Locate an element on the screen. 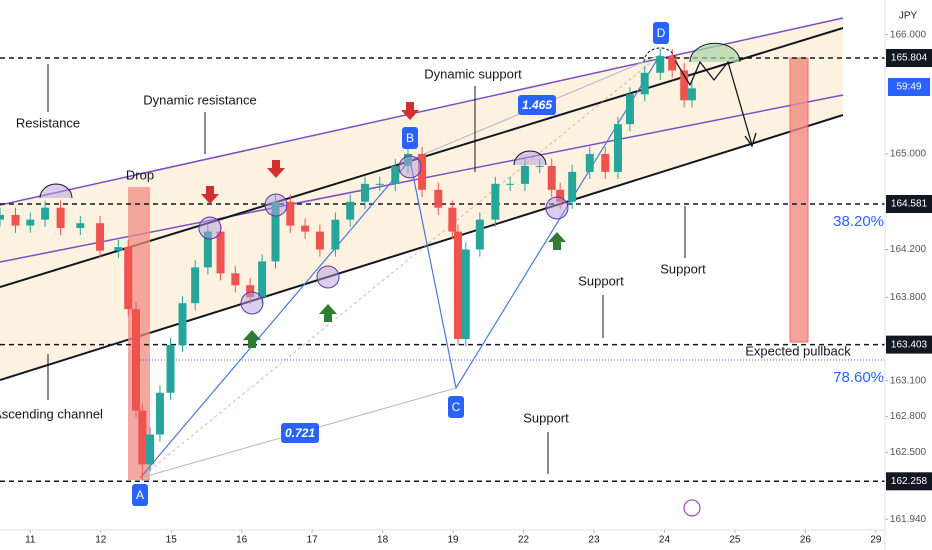 The width and height of the screenshot is (932, 550). level-label: 164.581 is located at coordinates (909, 204).